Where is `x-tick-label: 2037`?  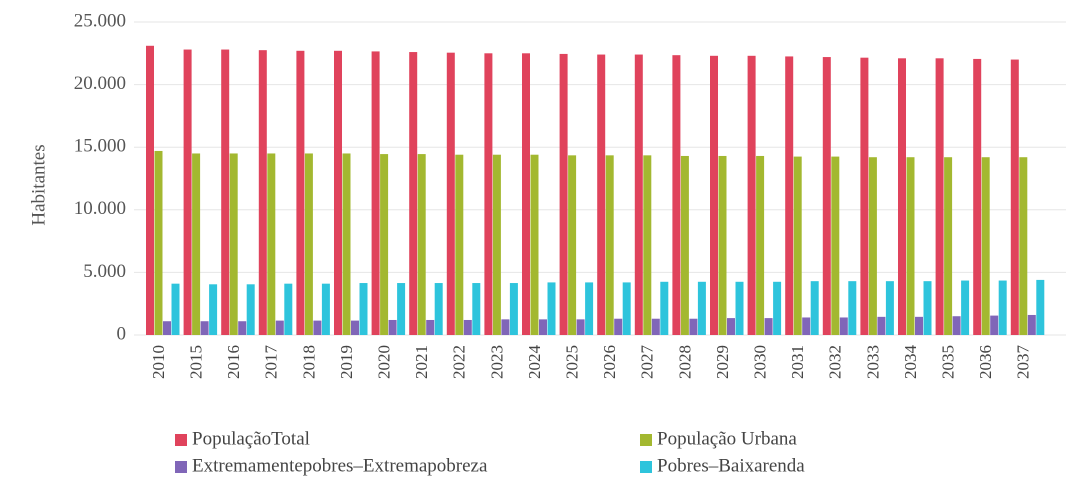 x-tick-label: 2037 is located at coordinates (1023, 362).